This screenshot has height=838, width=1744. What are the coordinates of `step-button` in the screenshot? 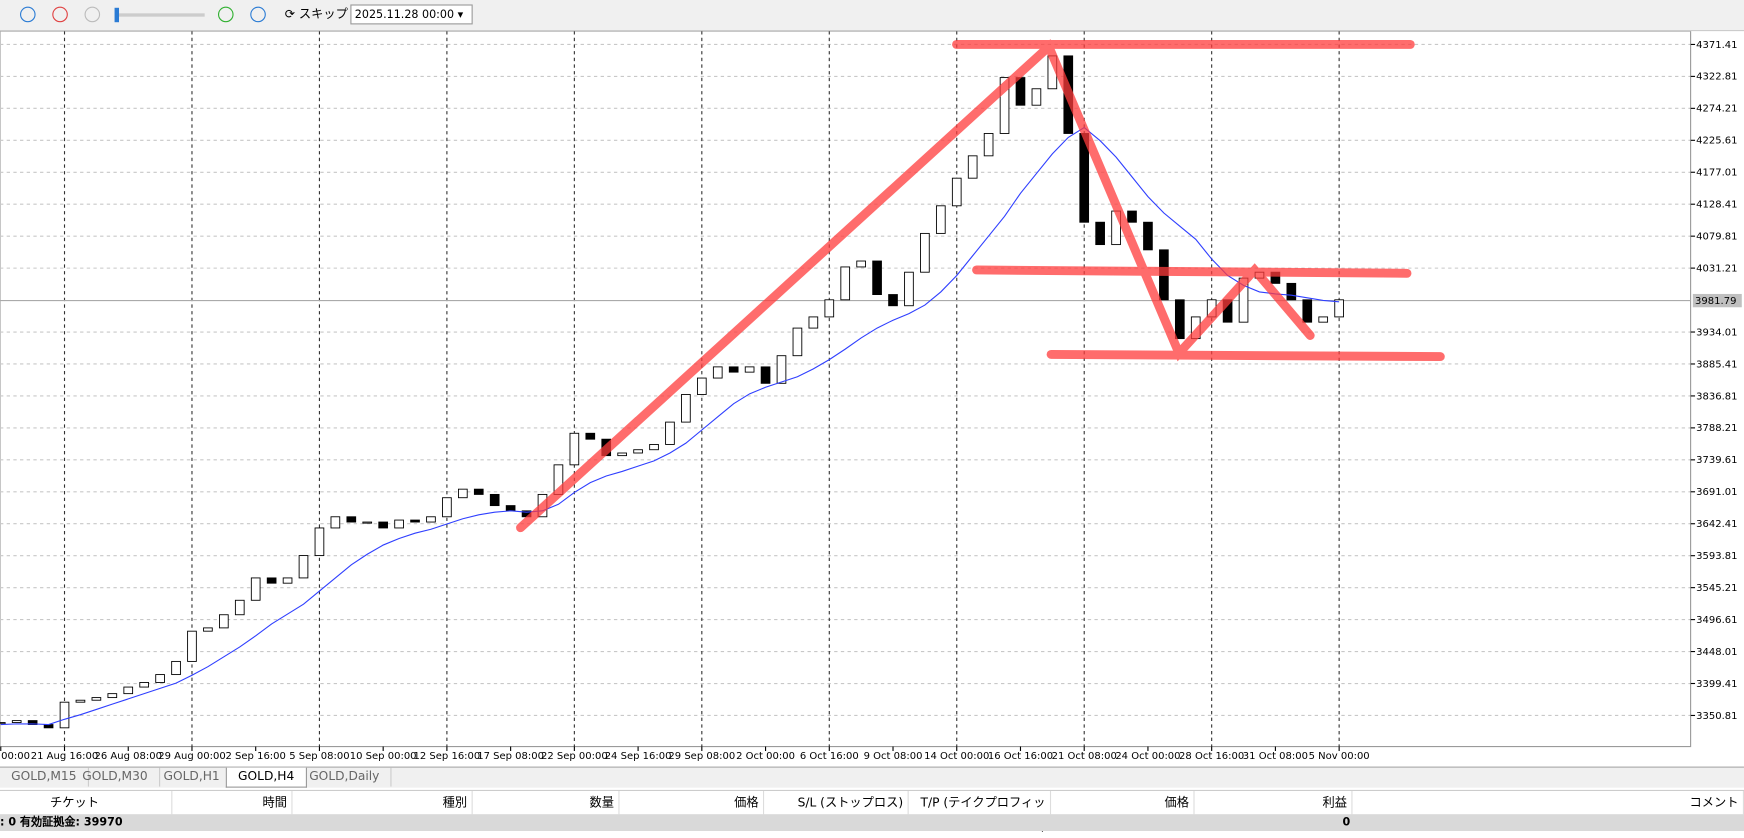 It's located at (258, 14).